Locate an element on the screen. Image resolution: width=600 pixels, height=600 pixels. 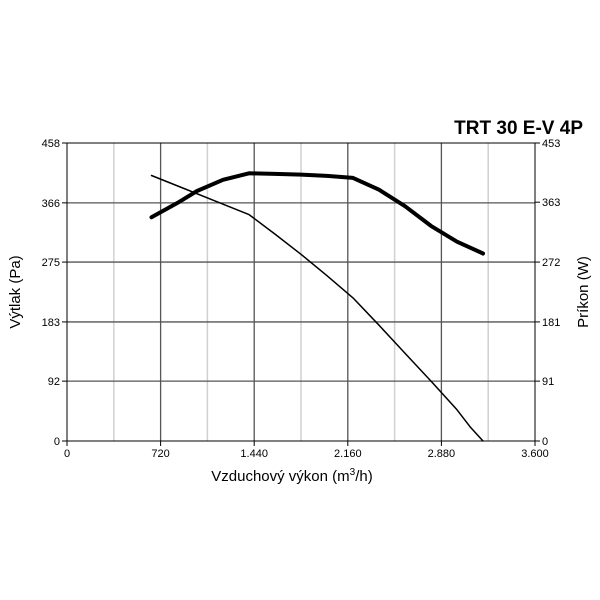
y2-tick-label: 453 is located at coordinates (551, 144).